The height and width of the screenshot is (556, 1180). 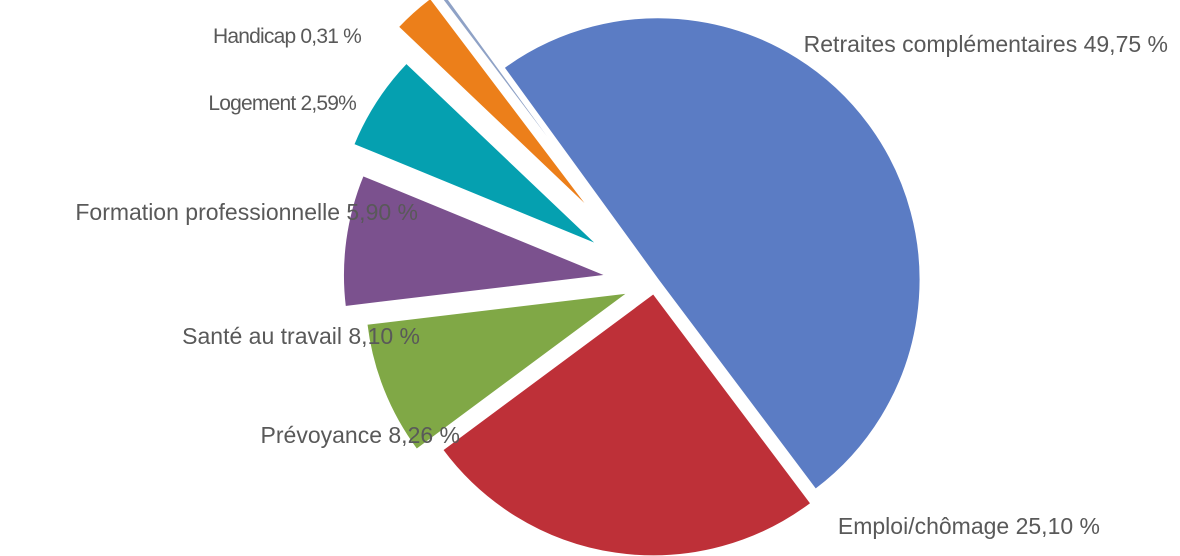 I want to click on pie-slice-emploi-chomage, so click(x=627, y=424).